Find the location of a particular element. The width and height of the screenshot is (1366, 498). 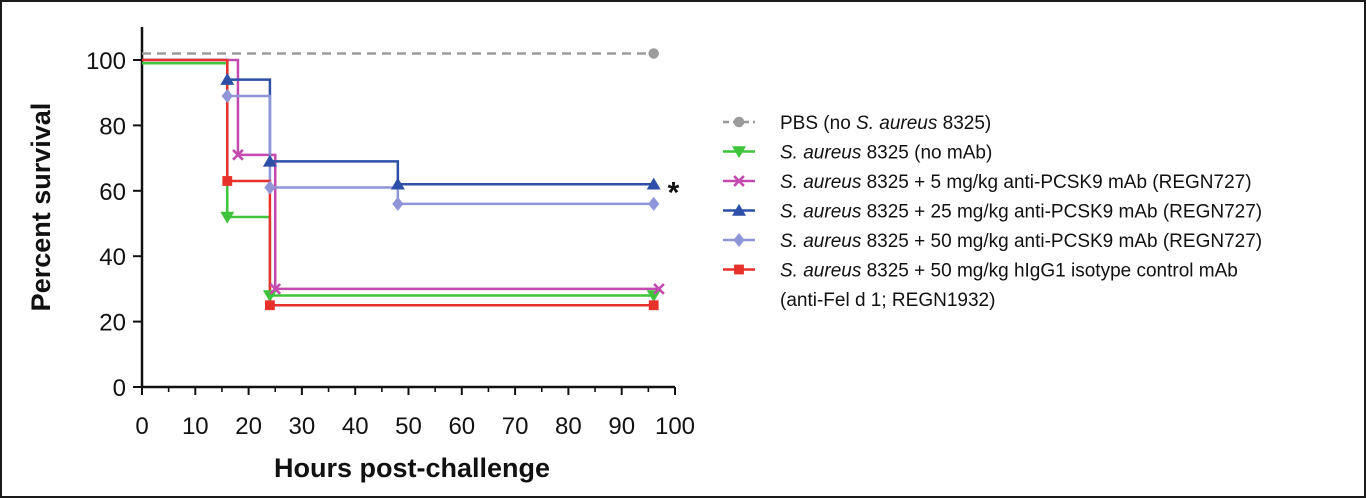

y-tick-label: 0 is located at coordinates (119, 388).